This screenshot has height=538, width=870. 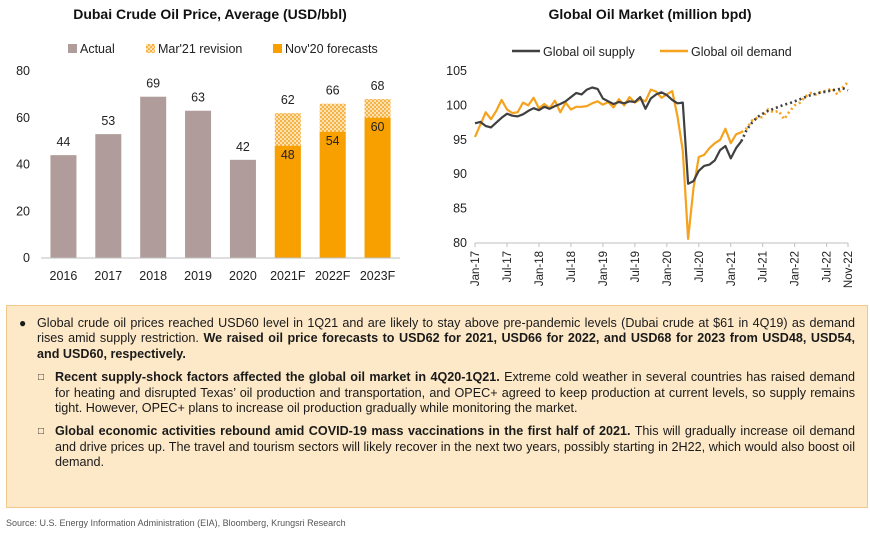 I want to click on bar-x-axis: 2016 2017 2018 2019 2020 2021F 2022F 2023F, so click(x=220, y=270).